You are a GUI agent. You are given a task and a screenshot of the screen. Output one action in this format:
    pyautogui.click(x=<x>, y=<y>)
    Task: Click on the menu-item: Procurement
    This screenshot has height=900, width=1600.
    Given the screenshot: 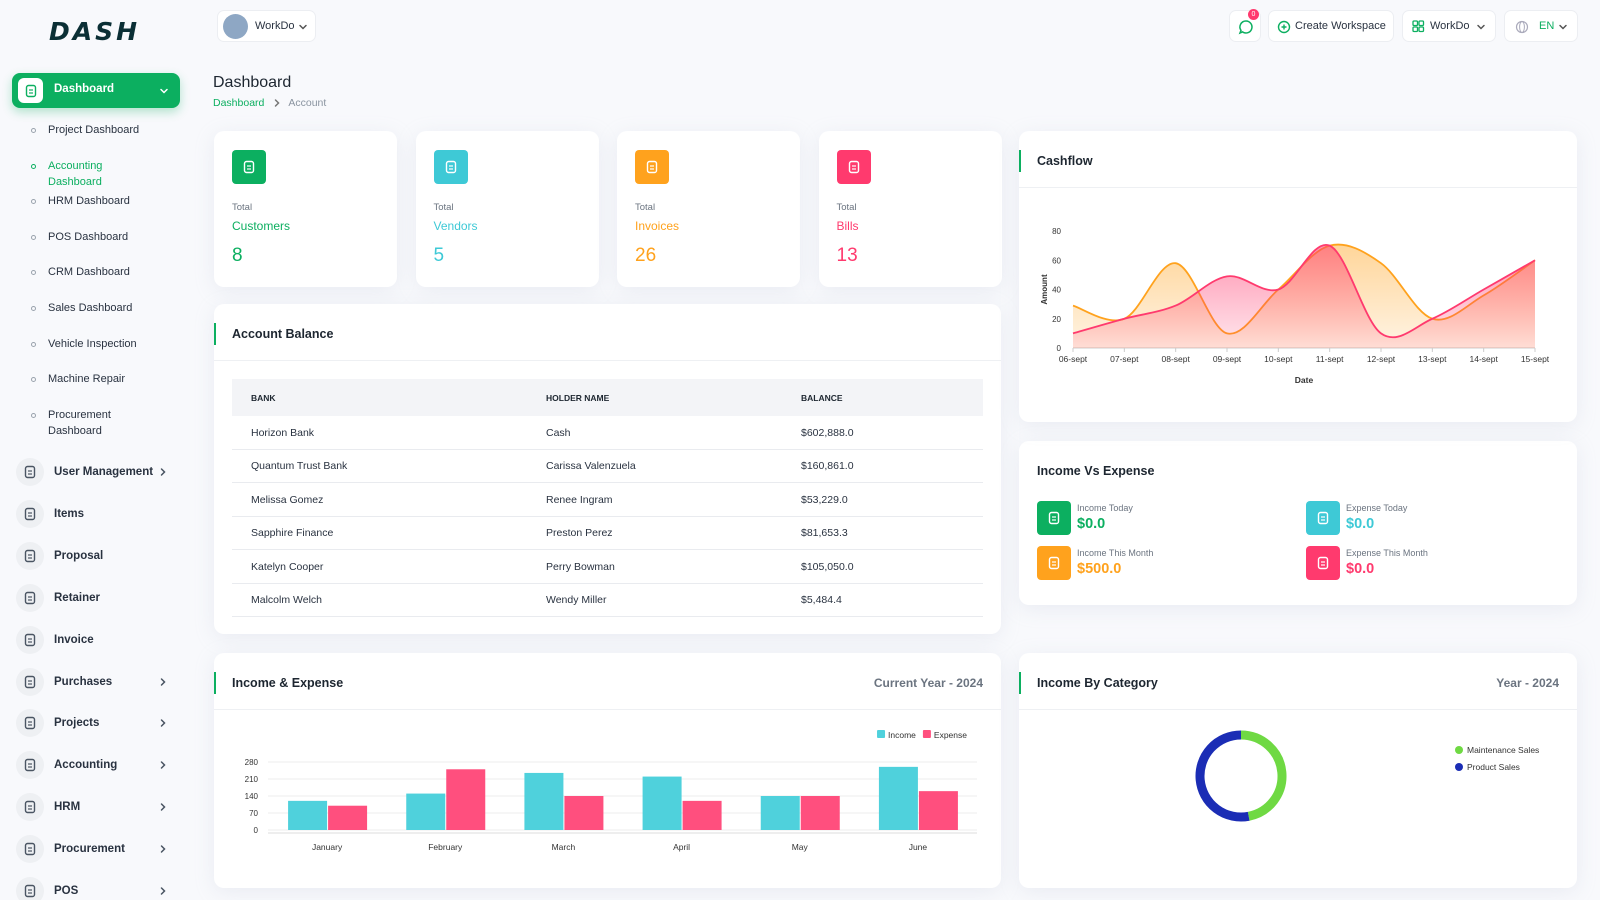 What is the action you would take?
    pyautogui.click(x=98, y=849)
    